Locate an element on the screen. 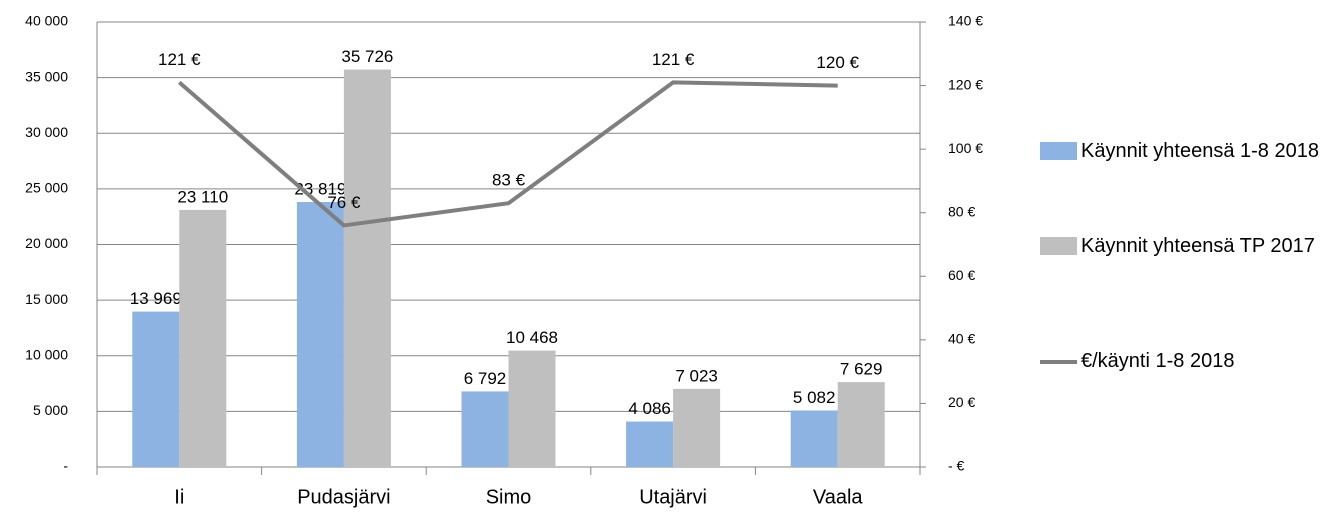  y2-tick-label: 20 € is located at coordinates (961, 402).